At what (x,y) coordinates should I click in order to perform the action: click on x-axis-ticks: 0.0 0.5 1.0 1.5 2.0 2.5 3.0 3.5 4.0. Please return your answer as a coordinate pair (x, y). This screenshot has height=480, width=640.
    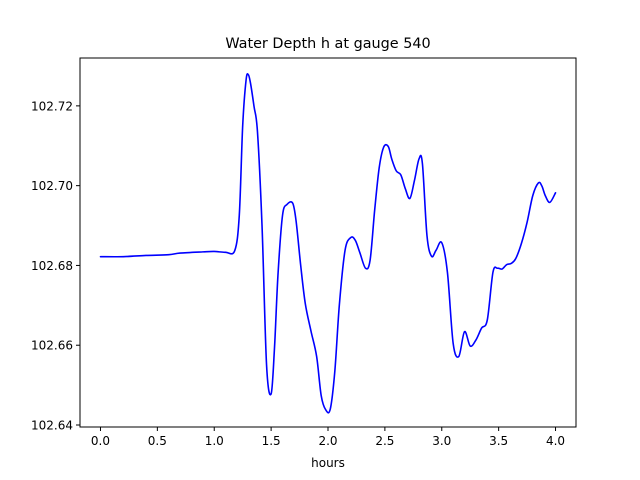
    Looking at the image, I should click on (328, 437).